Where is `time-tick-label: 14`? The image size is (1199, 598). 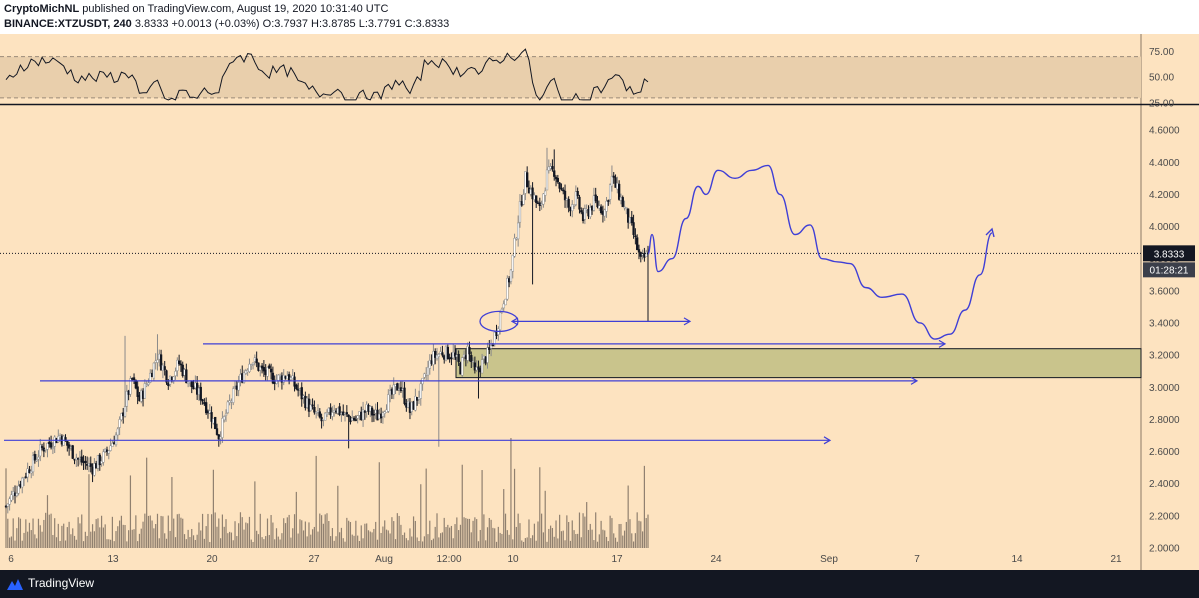
time-tick-label: 14 is located at coordinates (1017, 559).